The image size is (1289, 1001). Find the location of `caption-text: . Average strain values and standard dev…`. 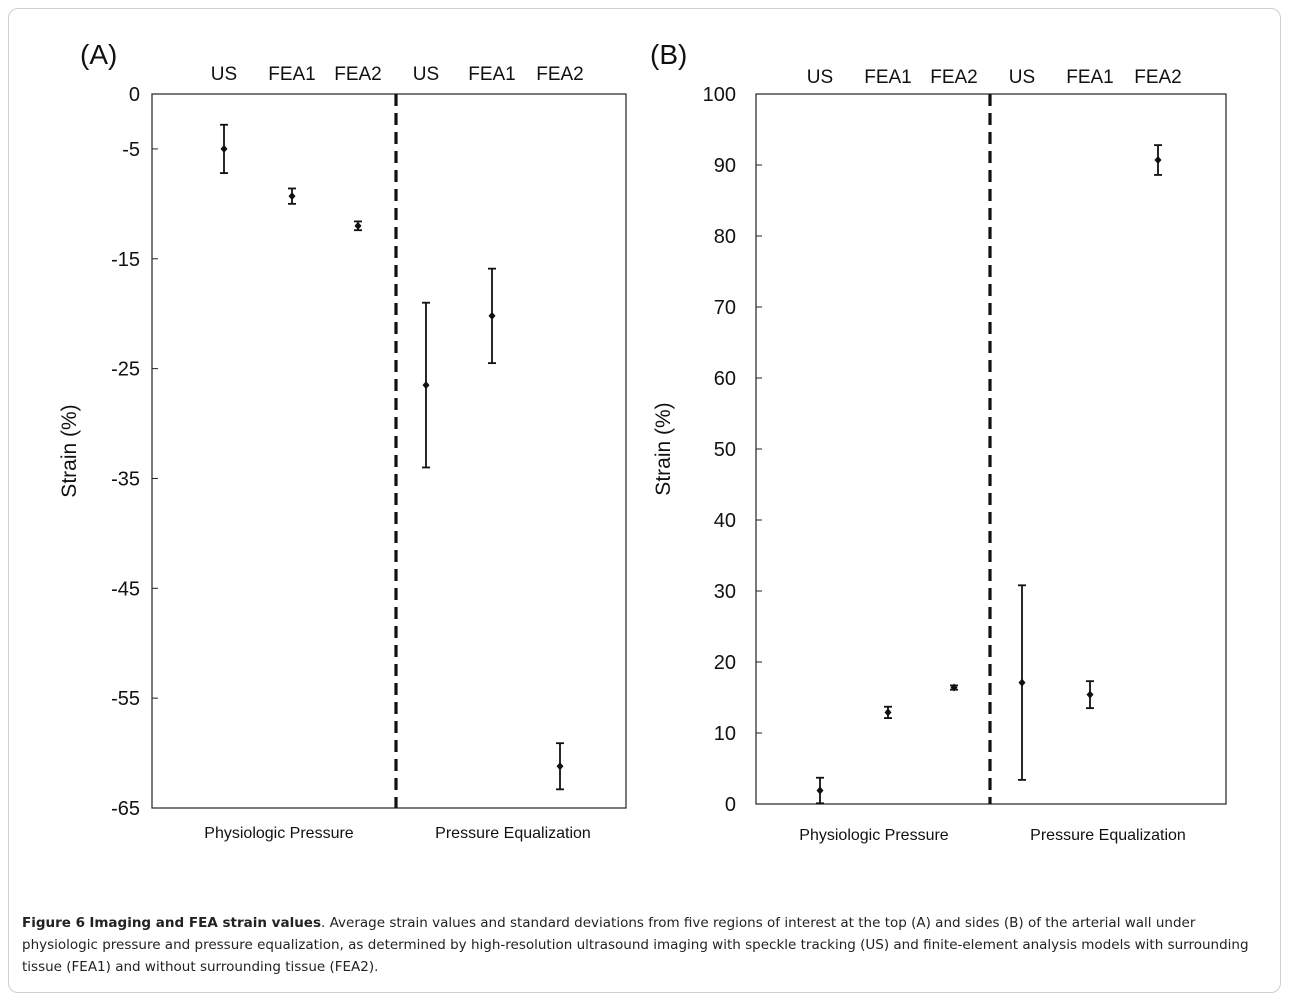

caption-text: . Average strain values and standard dev… is located at coordinates (635, 945).